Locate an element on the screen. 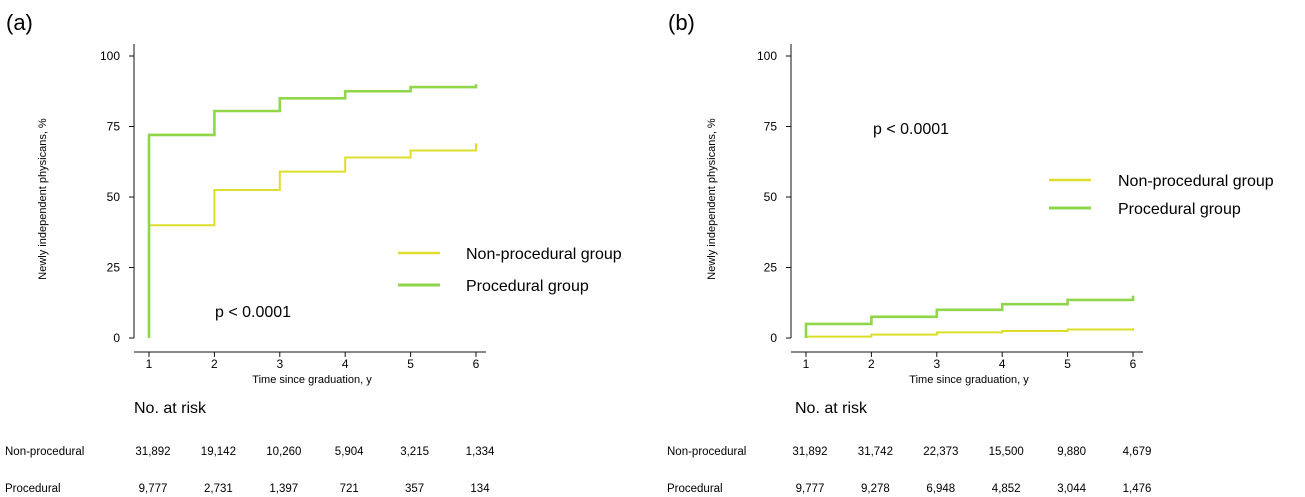  panel-a-y-axis: 0 25 50 75 100 is located at coordinates (117, 194).